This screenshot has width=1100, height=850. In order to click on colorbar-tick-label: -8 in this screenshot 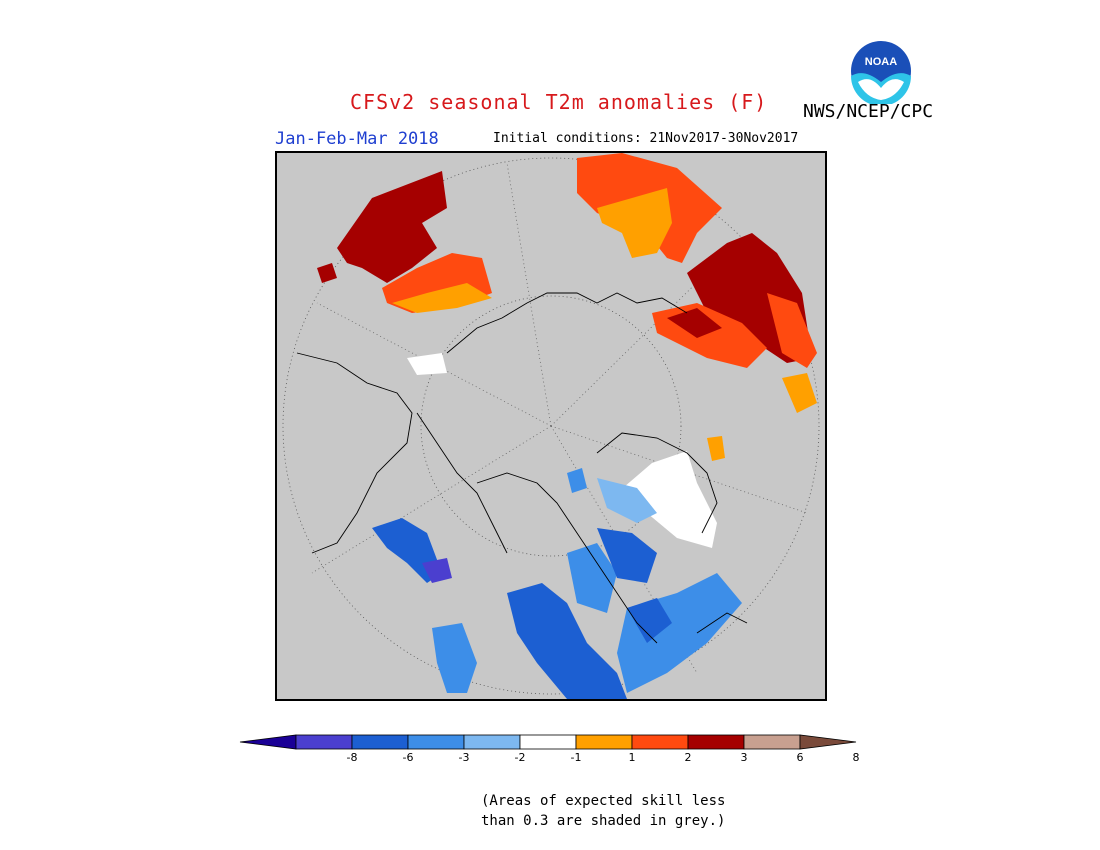, I will do `click(352, 757)`.